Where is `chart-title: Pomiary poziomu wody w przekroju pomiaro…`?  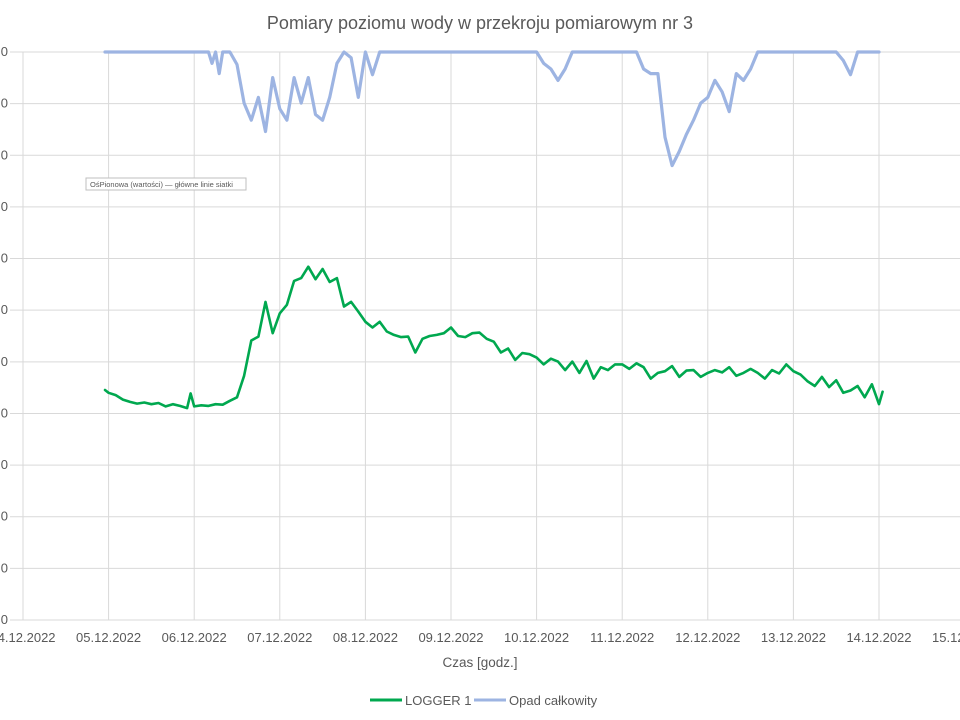 chart-title: Pomiary poziomu wody w przekroju pomiaro… is located at coordinates (480, 23).